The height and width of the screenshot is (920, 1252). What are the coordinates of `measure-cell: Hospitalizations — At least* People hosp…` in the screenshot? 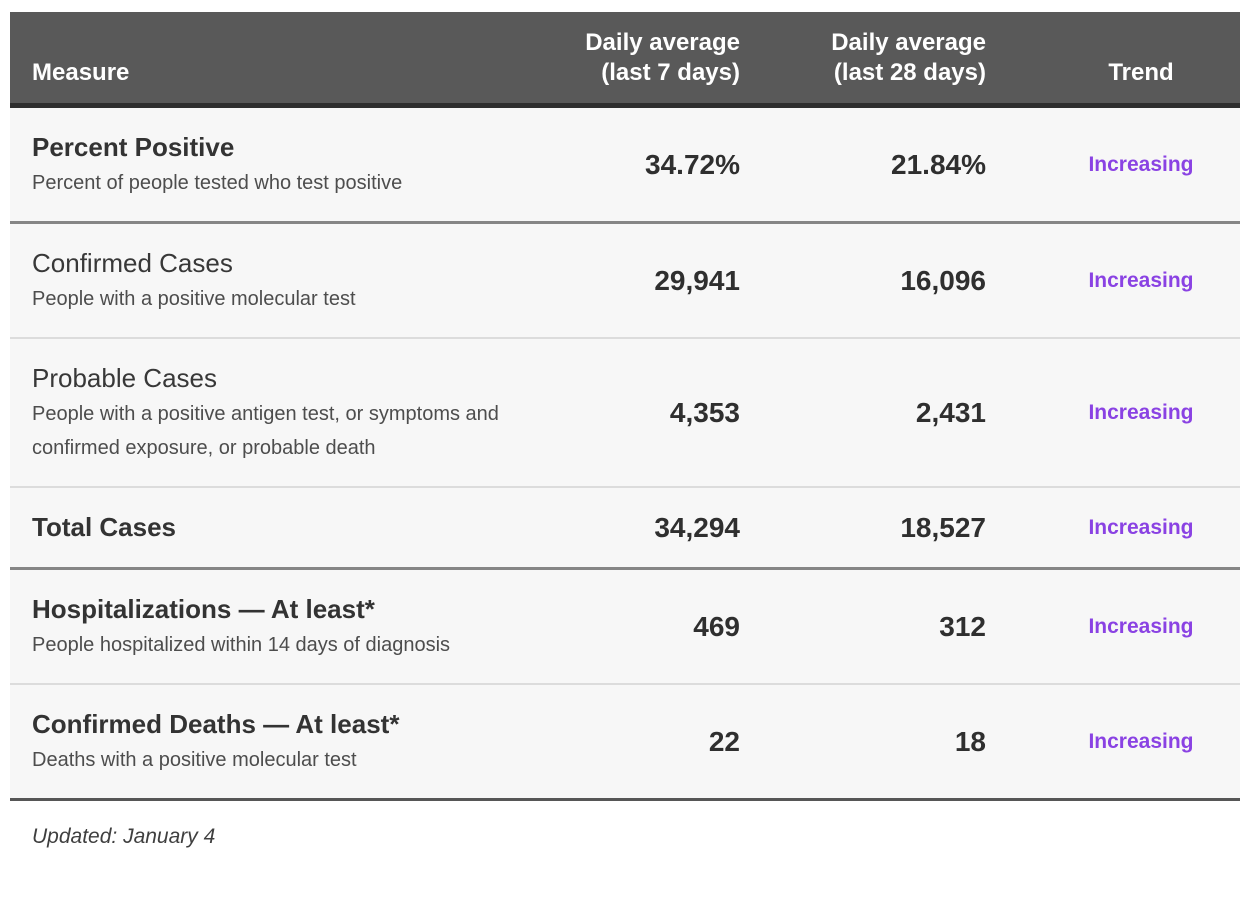 It's located at (270, 626).